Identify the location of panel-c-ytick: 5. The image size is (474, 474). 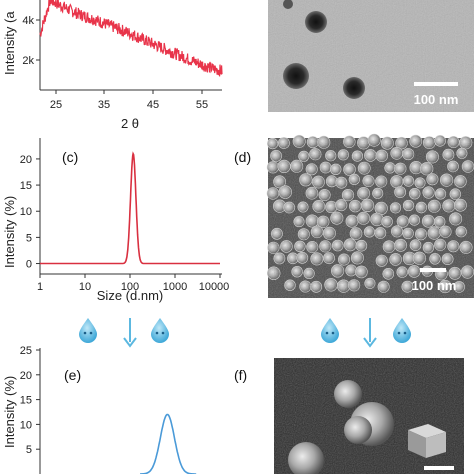
(29, 238).